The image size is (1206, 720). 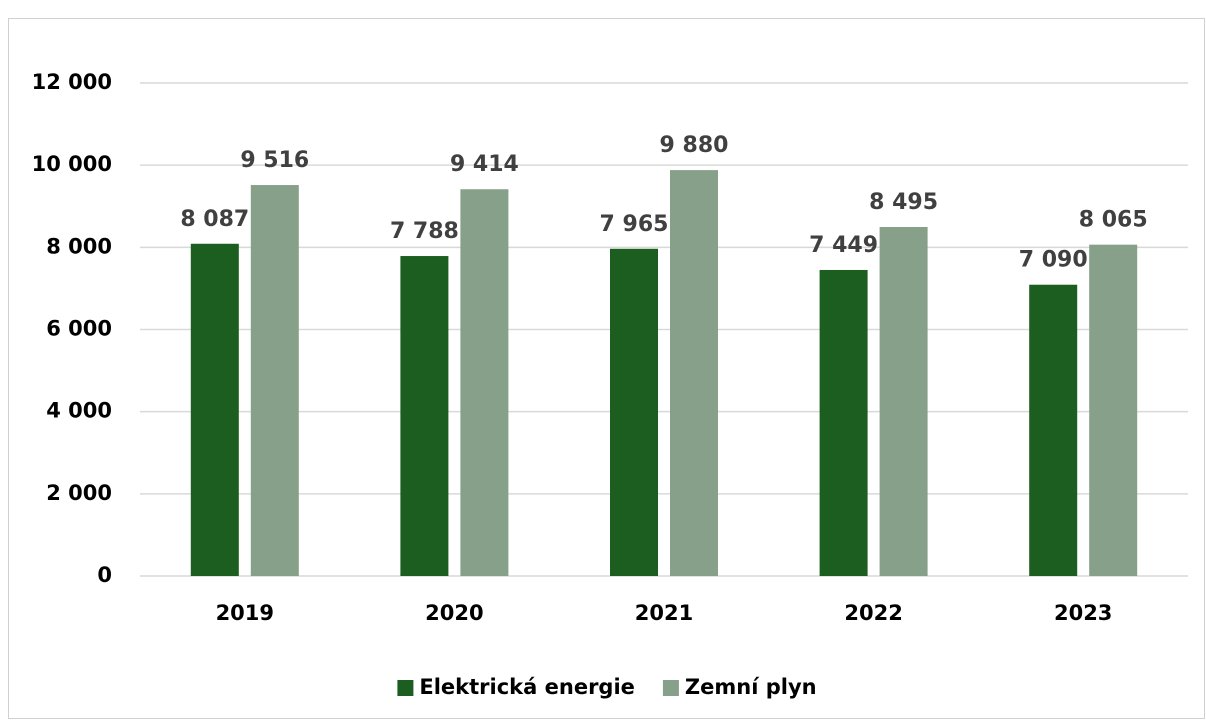 What do you see at coordinates (1053, 260) in the screenshot?
I see `value-label: 7 090` at bounding box center [1053, 260].